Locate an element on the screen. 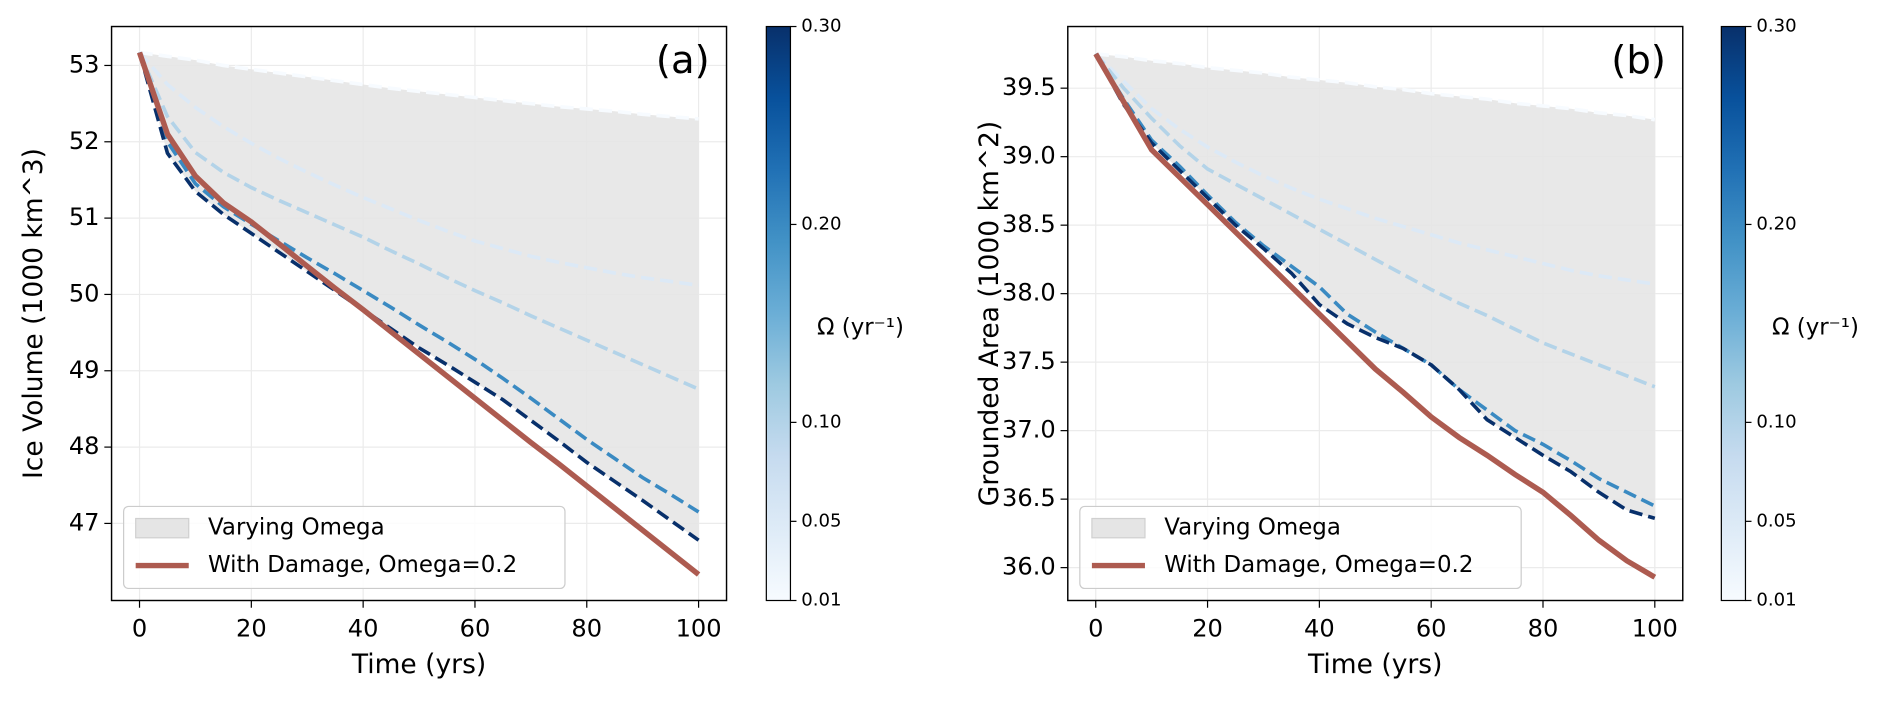 This screenshot has height=703, width=1892. y-axis-label: Grounded Area (1000 km^2) is located at coordinates (989, 313).